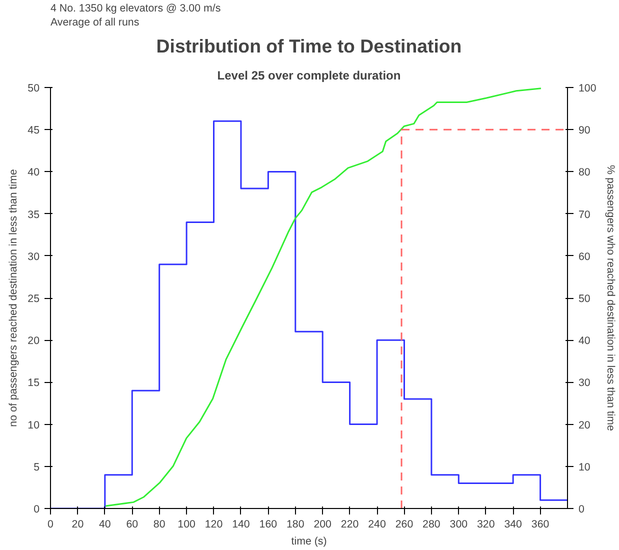 This screenshot has width=619, height=550. I want to click on y2-tick-label: 40, so click(584, 341).